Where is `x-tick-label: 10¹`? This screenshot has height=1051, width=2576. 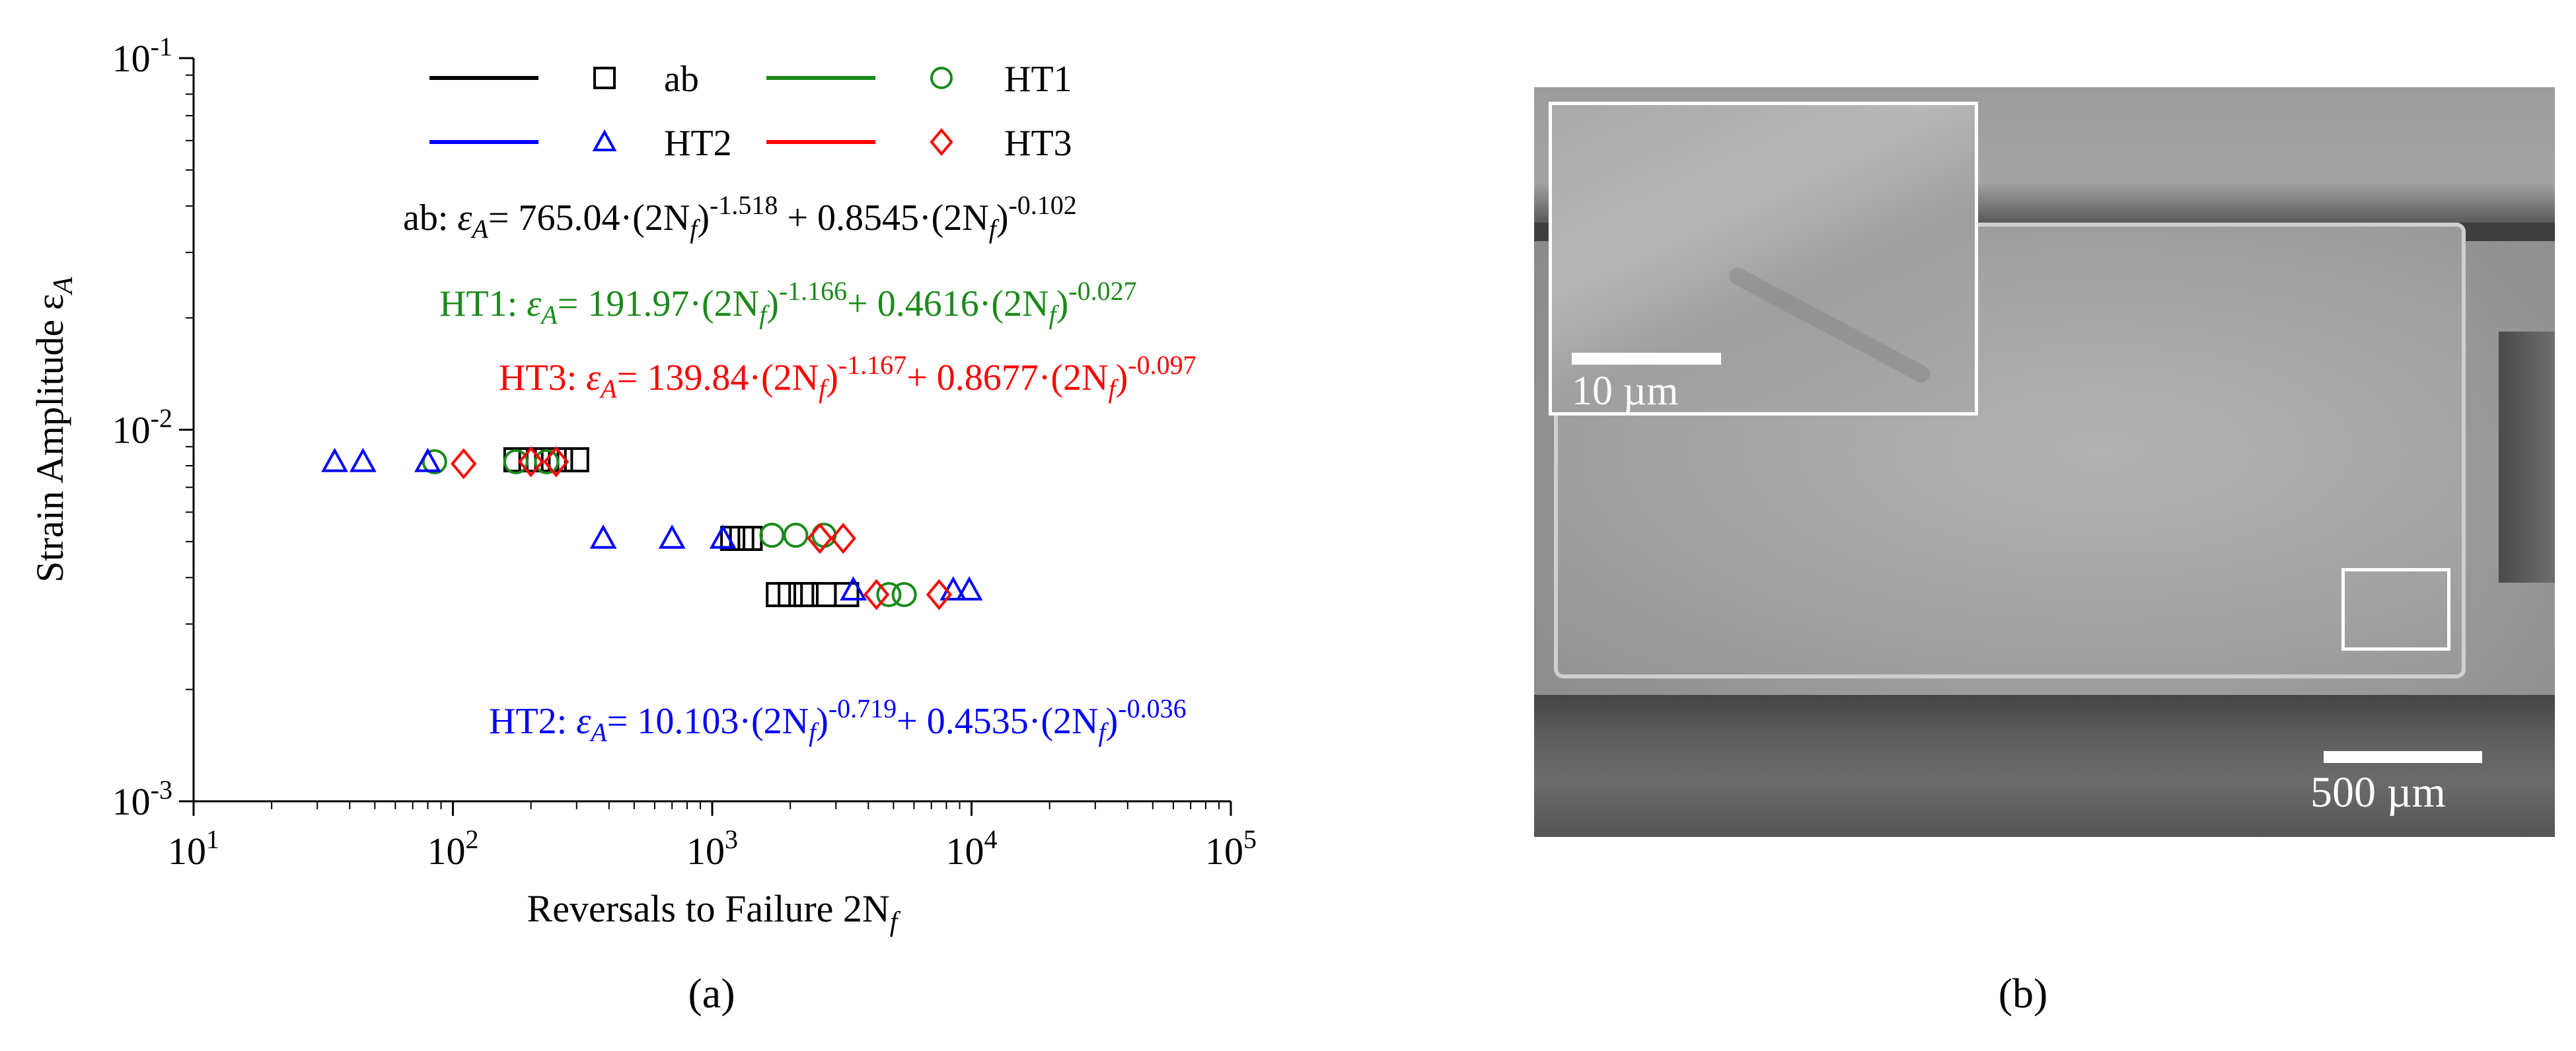
x-tick-label: 10¹ is located at coordinates (193, 848).